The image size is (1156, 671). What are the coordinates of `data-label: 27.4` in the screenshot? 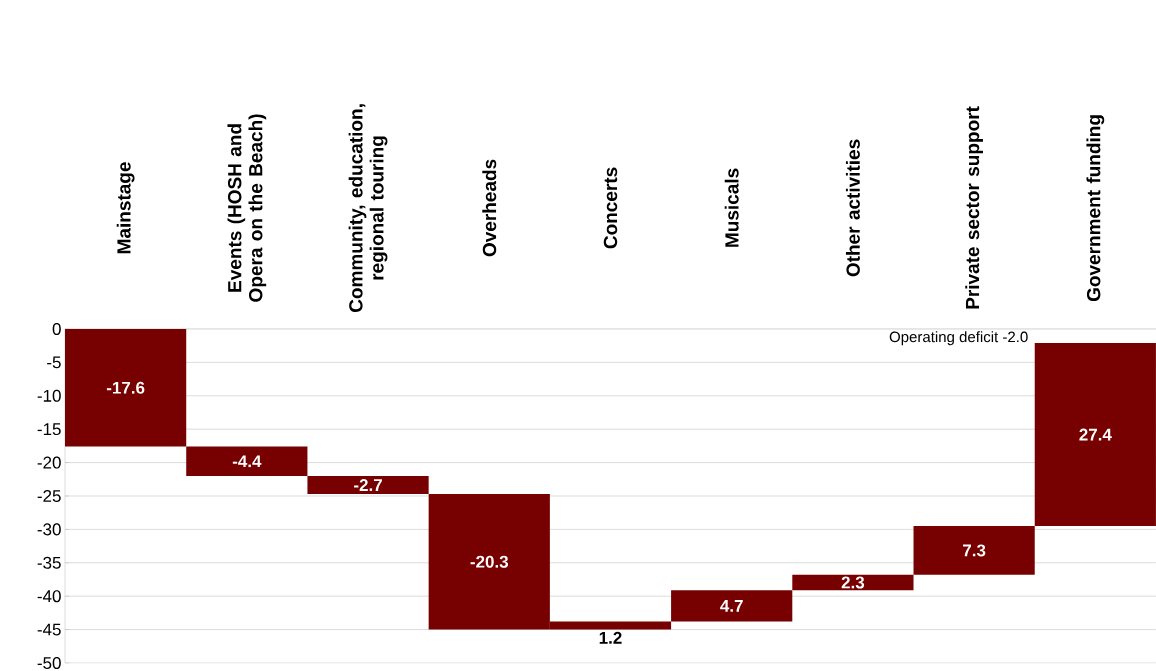 It's located at (1095, 434).